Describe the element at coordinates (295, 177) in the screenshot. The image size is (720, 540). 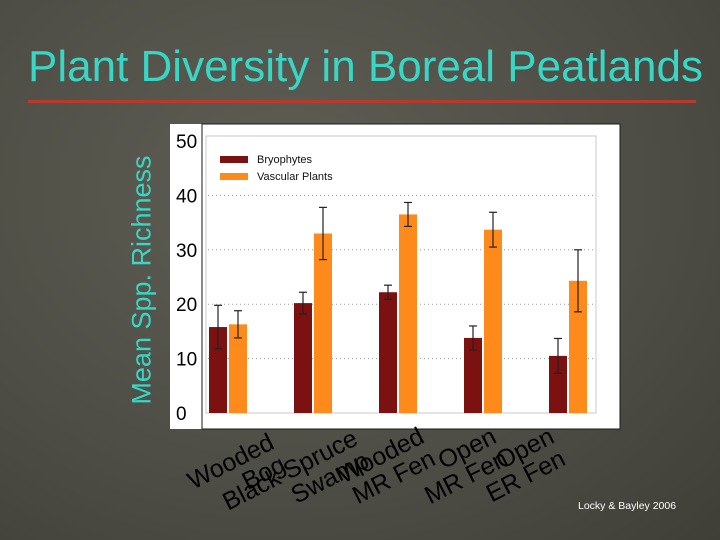
I see `legend-label-vascular-plants: Vascular Plants` at that location.